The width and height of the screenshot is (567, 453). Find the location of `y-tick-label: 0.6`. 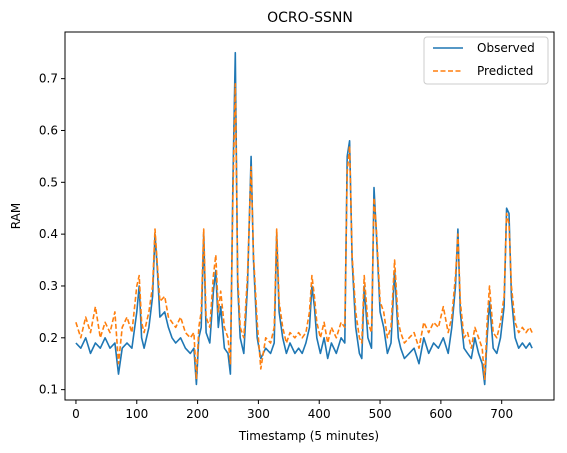

y-tick-label: 0.6 is located at coordinates (48, 130).